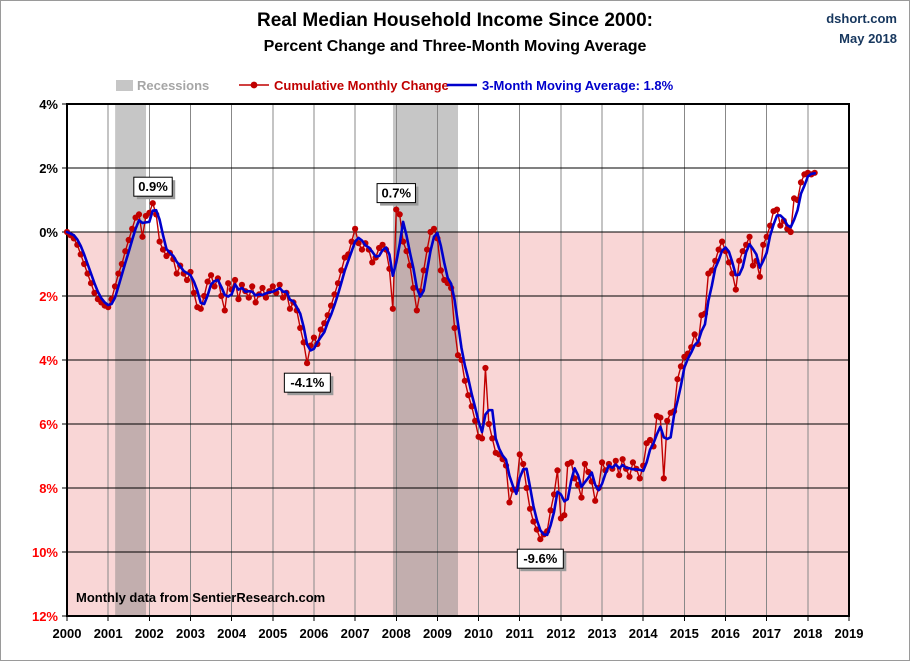 This screenshot has height=661, width=910. What do you see at coordinates (520, 633) in the screenshot?
I see `x-tick-label: 2011` at bounding box center [520, 633].